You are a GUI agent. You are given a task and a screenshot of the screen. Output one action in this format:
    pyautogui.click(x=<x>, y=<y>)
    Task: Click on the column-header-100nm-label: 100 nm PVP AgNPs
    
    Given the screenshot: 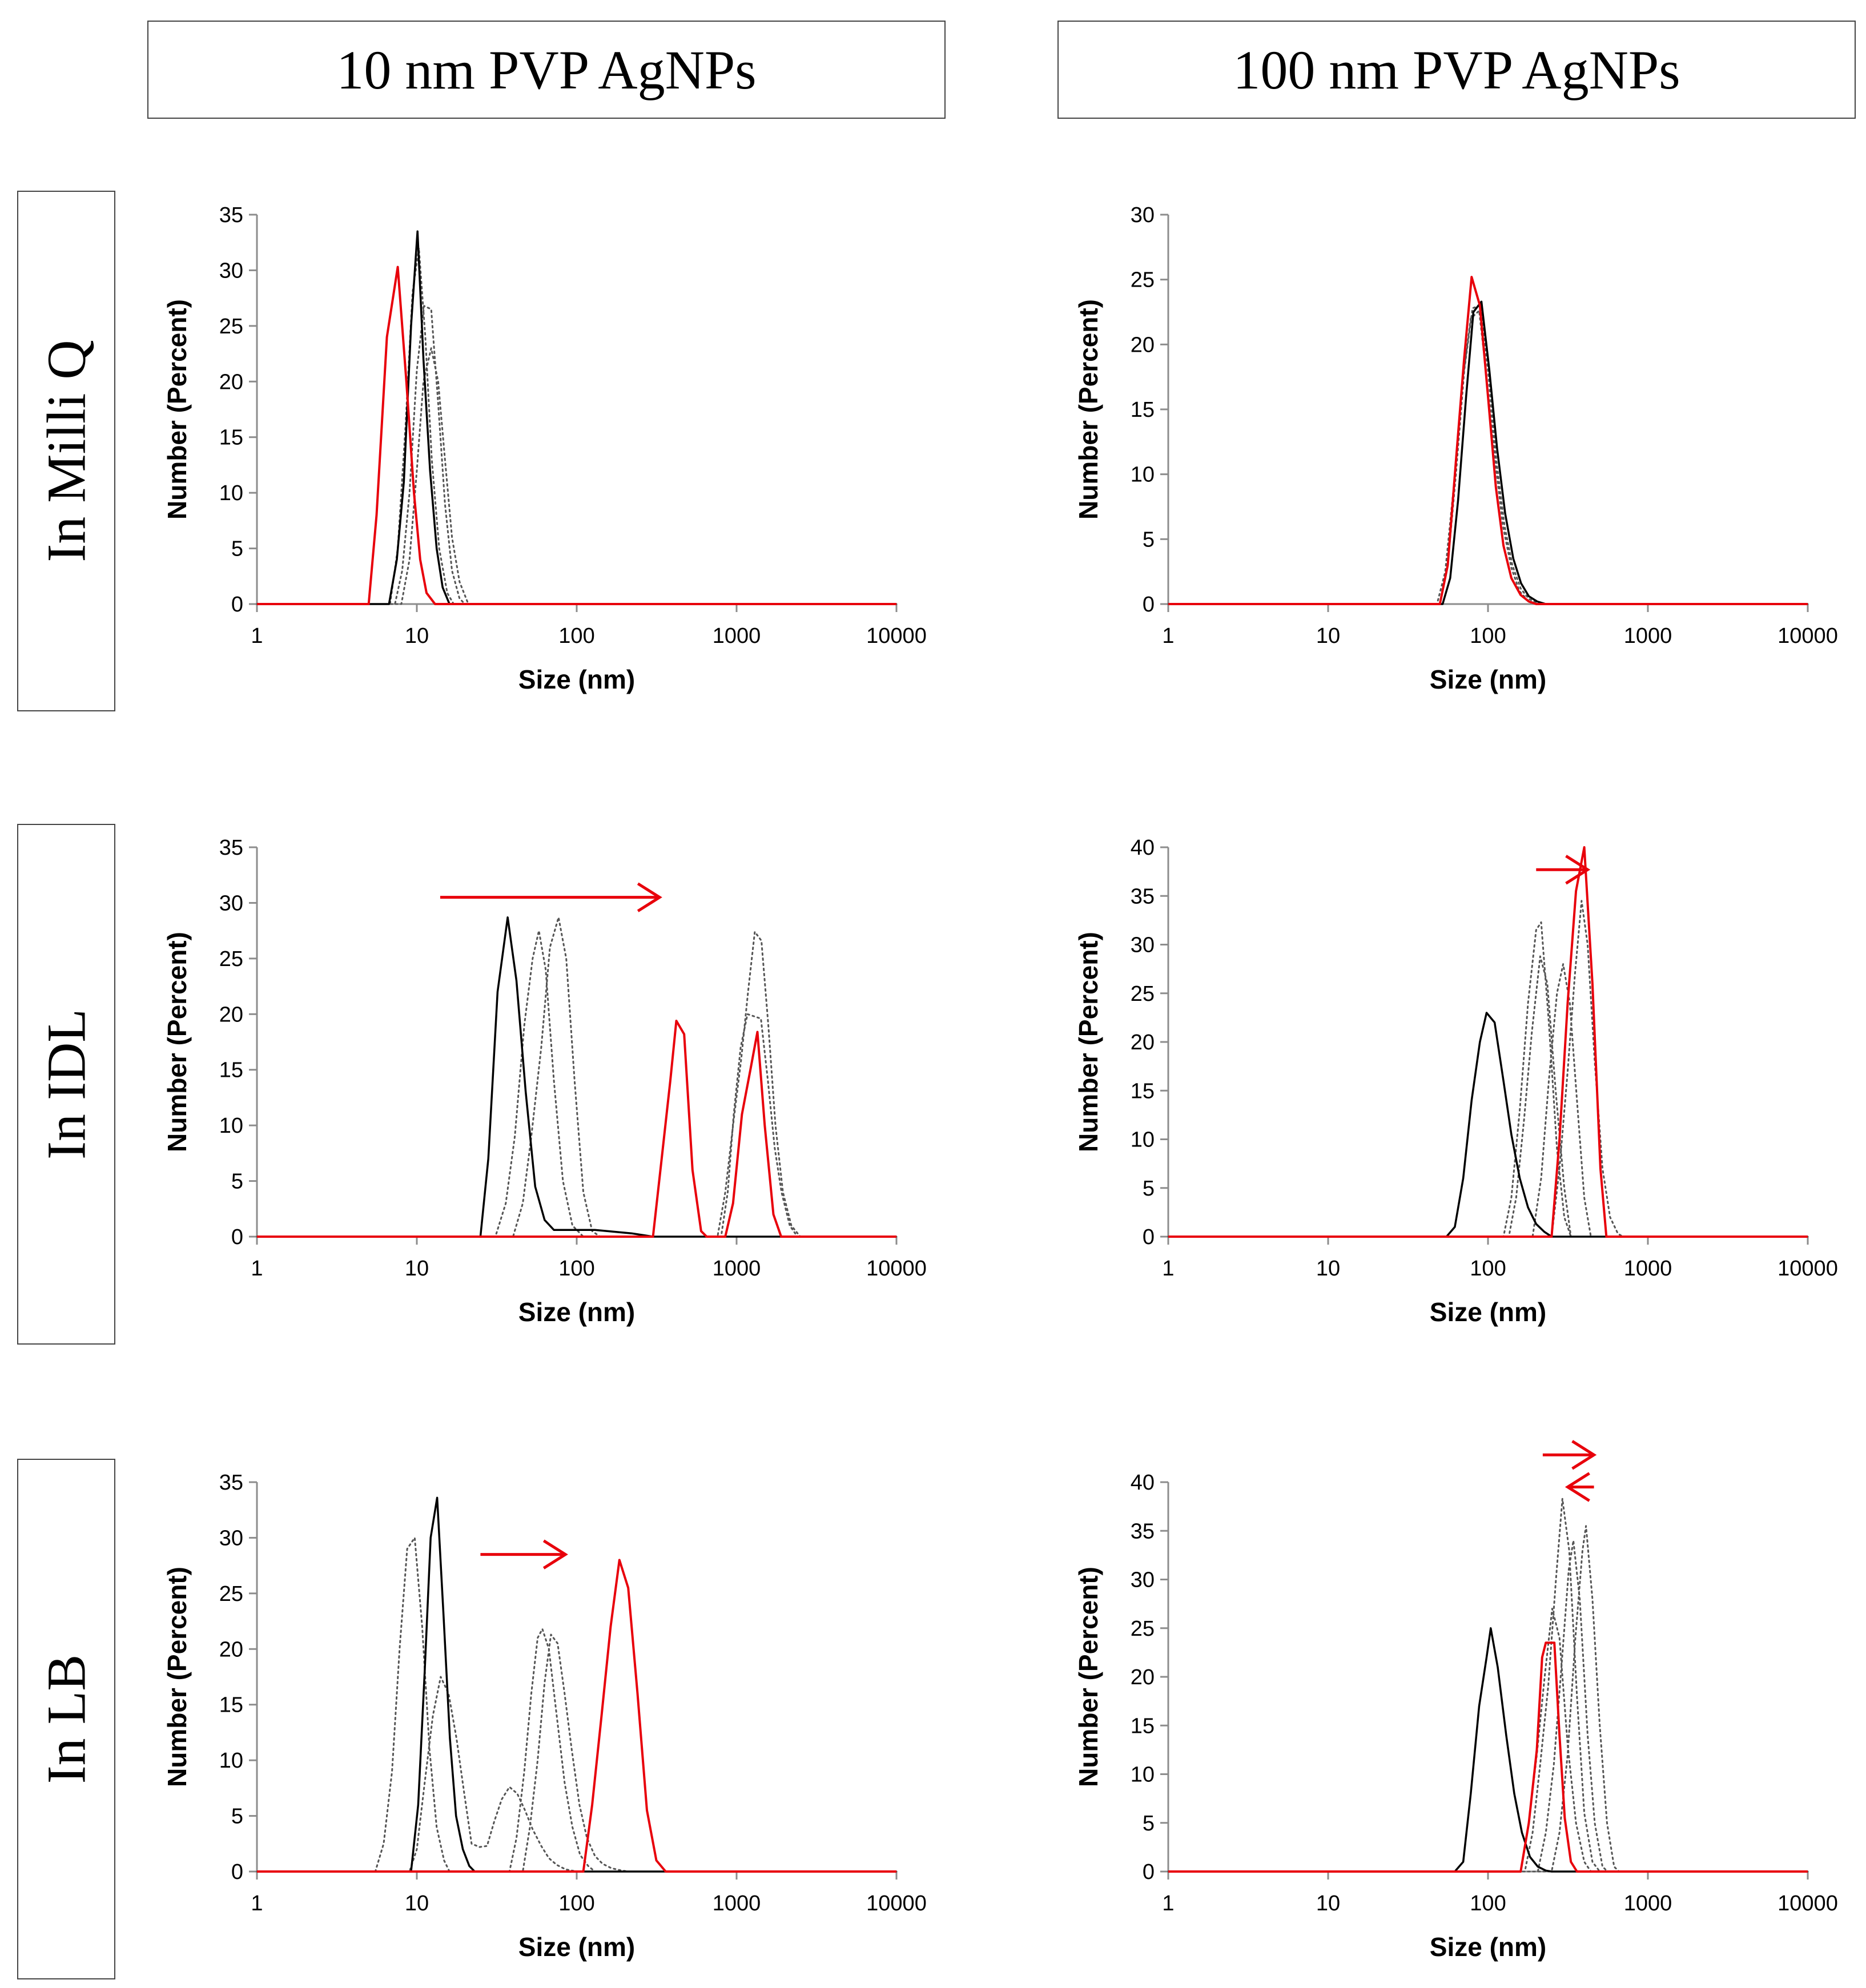 What is the action you would take?
    pyautogui.click(x=1456, y=69)
    